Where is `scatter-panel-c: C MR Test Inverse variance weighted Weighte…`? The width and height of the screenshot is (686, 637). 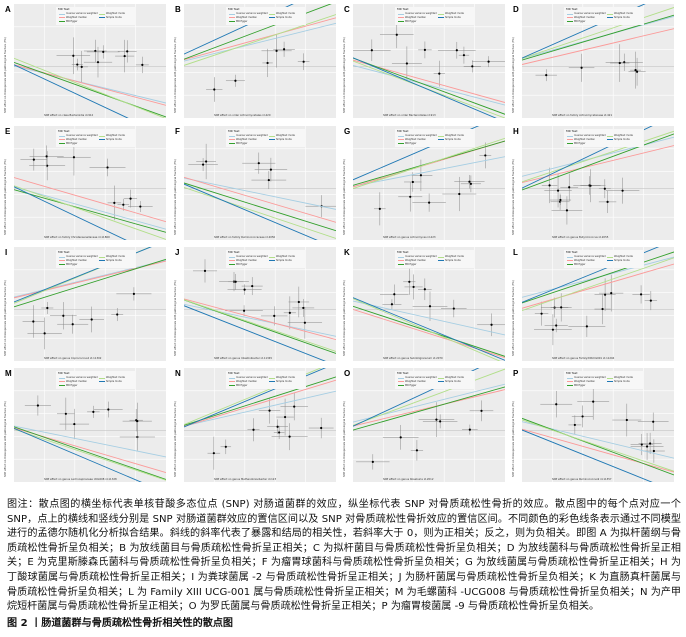
scatter-panel-c: C MR Test Inverse variance weighted Weighte… is located at coordinates (423, 60).